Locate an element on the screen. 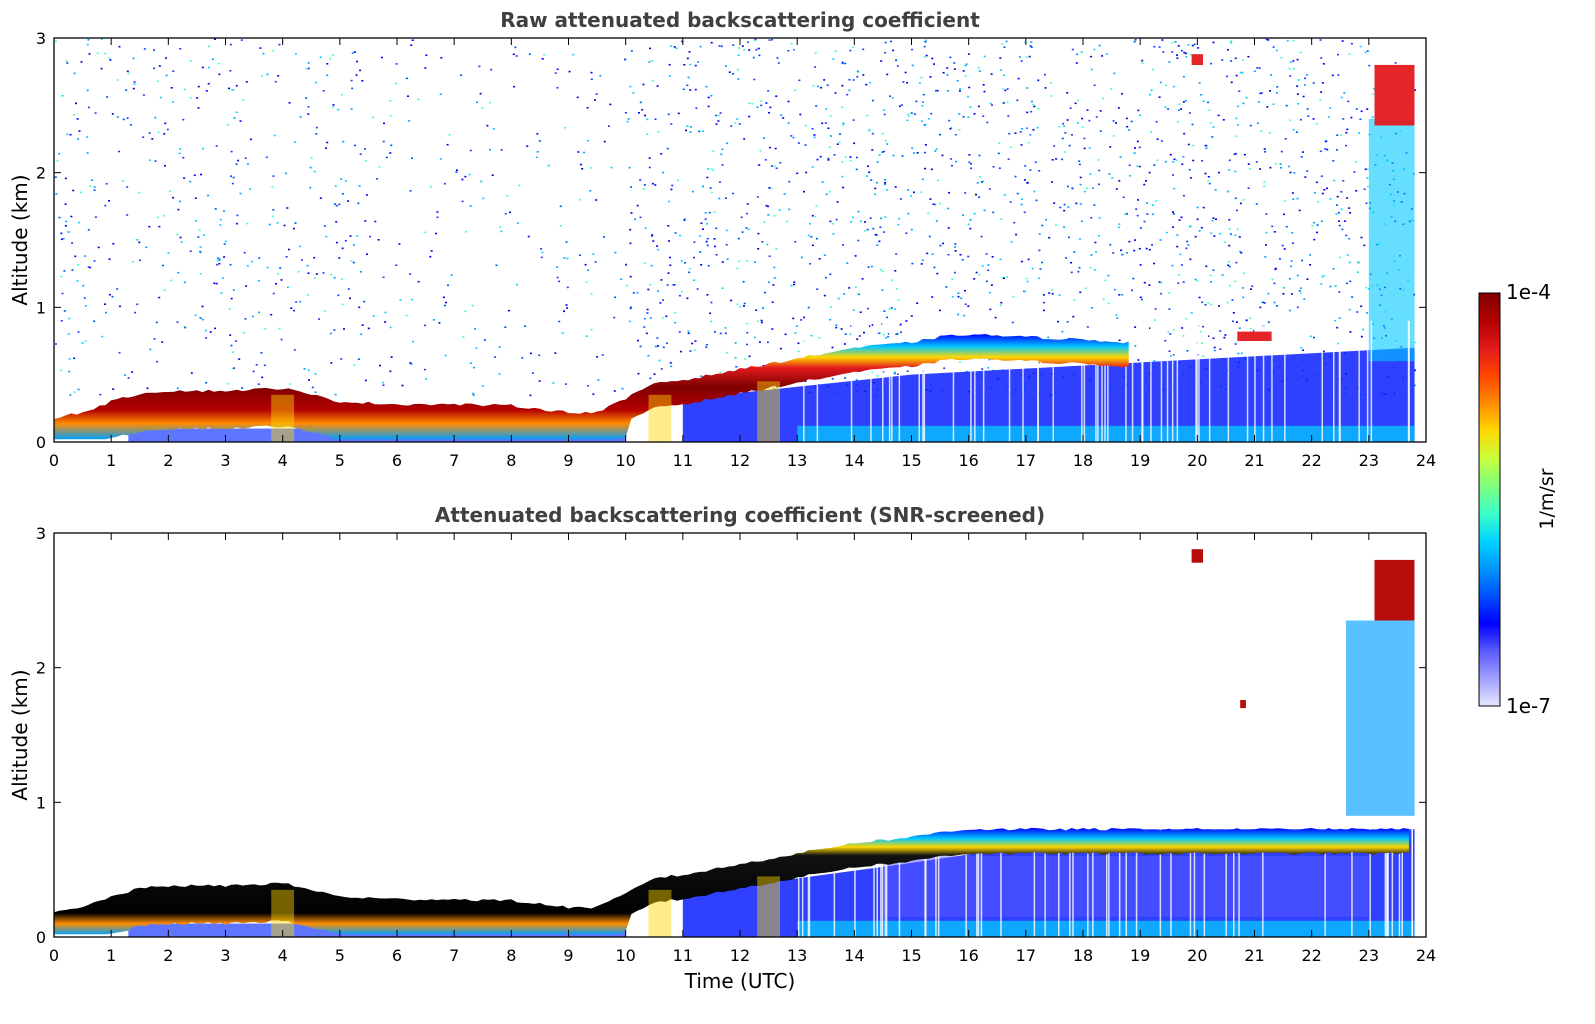  x-tick-label: 14 is located at coordinates (854, 460).